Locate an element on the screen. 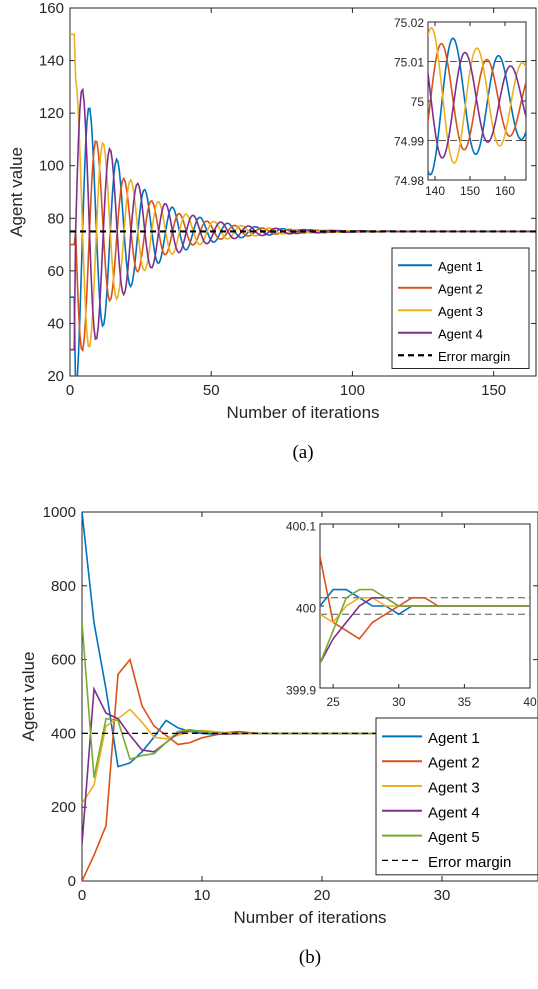 Image resolution: width=538 pixels, height=989 pixels. inset-y-tick-label: 74.98 is located at coordinates (409, 181).